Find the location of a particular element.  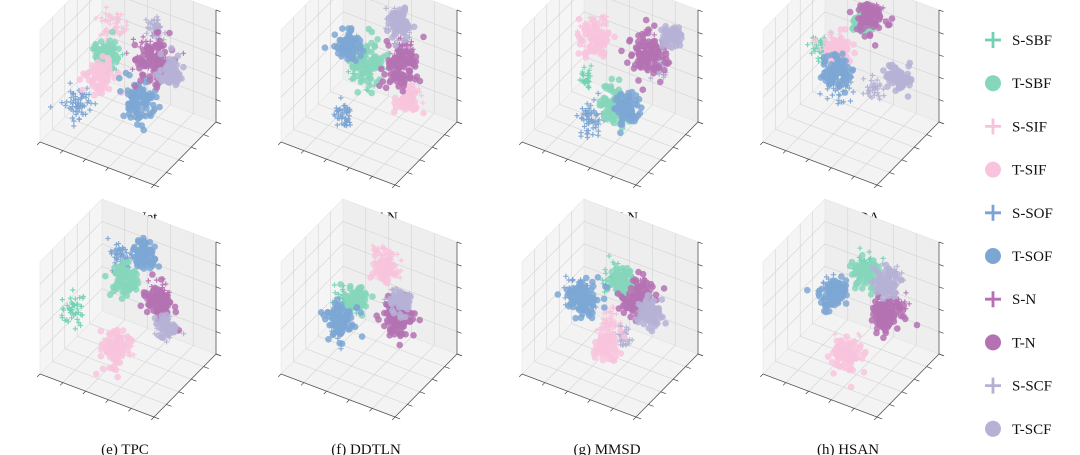

x-axis-line is located at coordinates (338, 163).